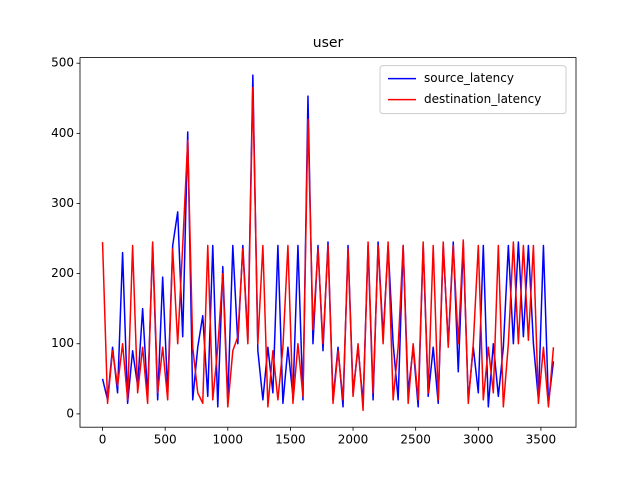  What do you see at coordinates (353, 440) in the screenshot?
I see `x-tick-label: 2000` at bounding box center [353, 440].